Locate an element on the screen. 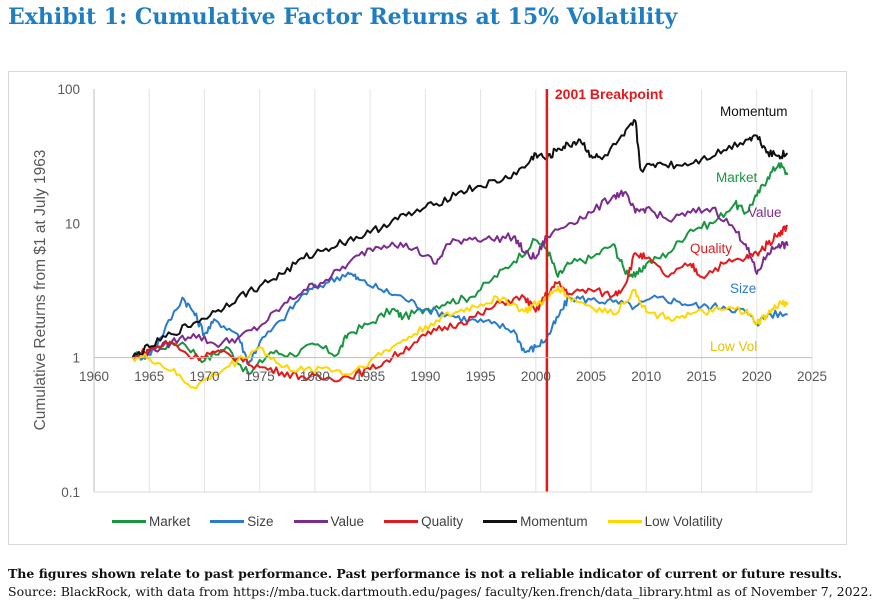 The height and width of the screenshot is (601, 893). x-tick-label: 2000 is located at coordinates (536, 376).